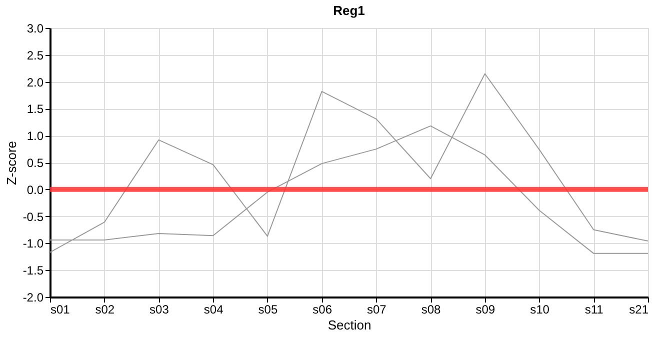 This screenshot has width=660, height=360. I want to click on y-tick-label: 2.0, so click(35, 82).